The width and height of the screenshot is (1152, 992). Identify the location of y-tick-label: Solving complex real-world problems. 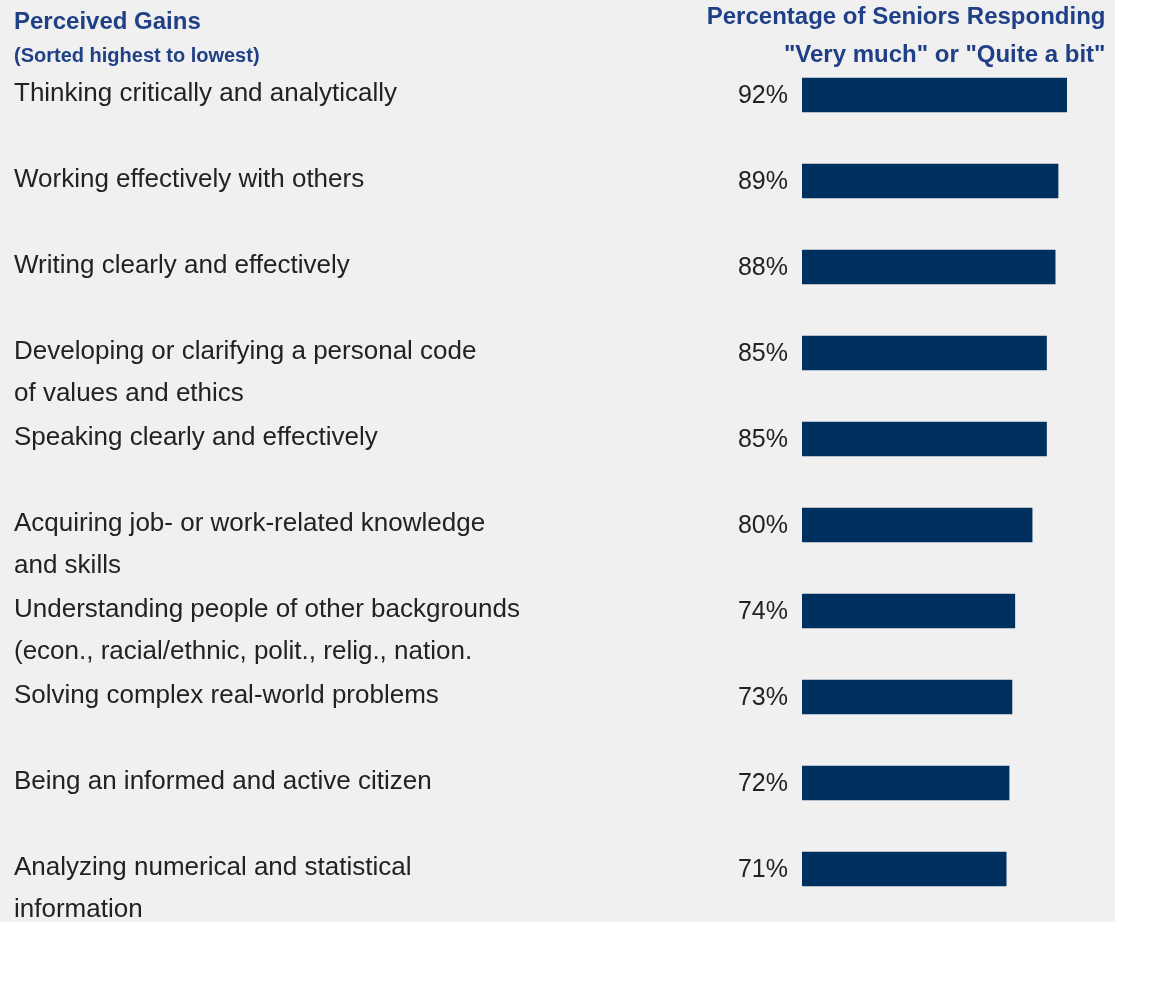
(226, 694).